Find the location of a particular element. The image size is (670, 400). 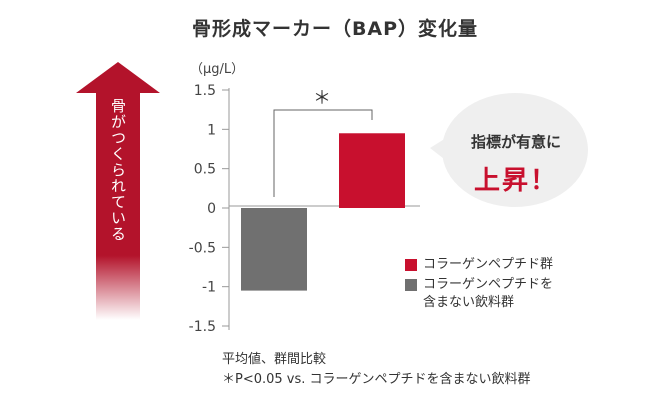

y-tick-label: -0.5 is located at coordinates (202, 248).